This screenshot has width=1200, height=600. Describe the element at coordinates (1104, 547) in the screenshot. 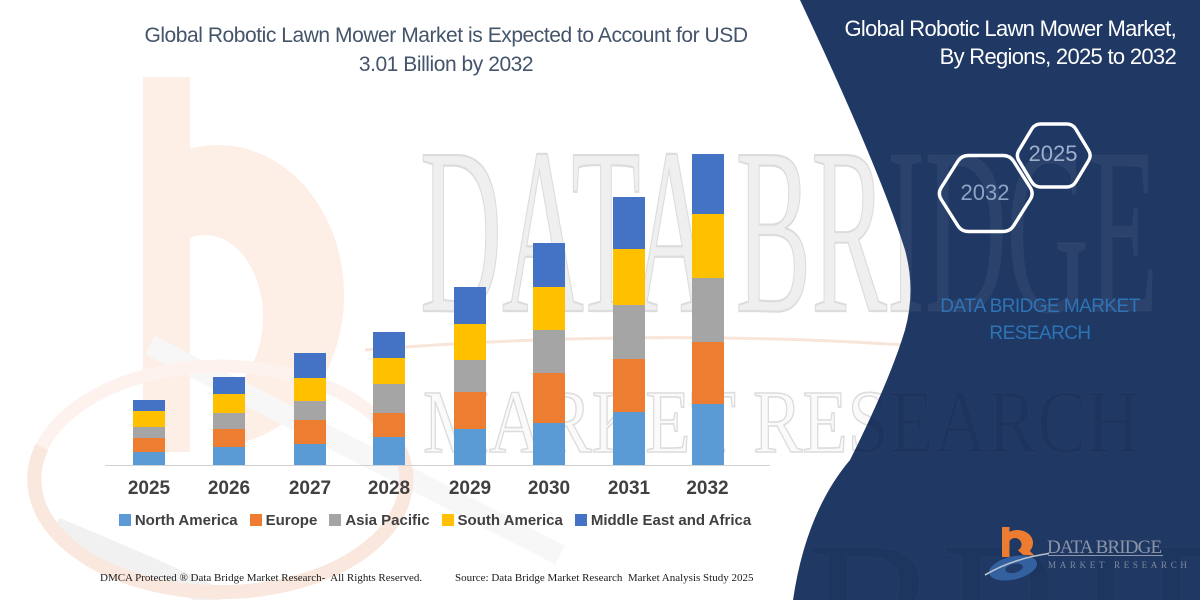

I see `svg-text: DATA BRIDGE` at that location.